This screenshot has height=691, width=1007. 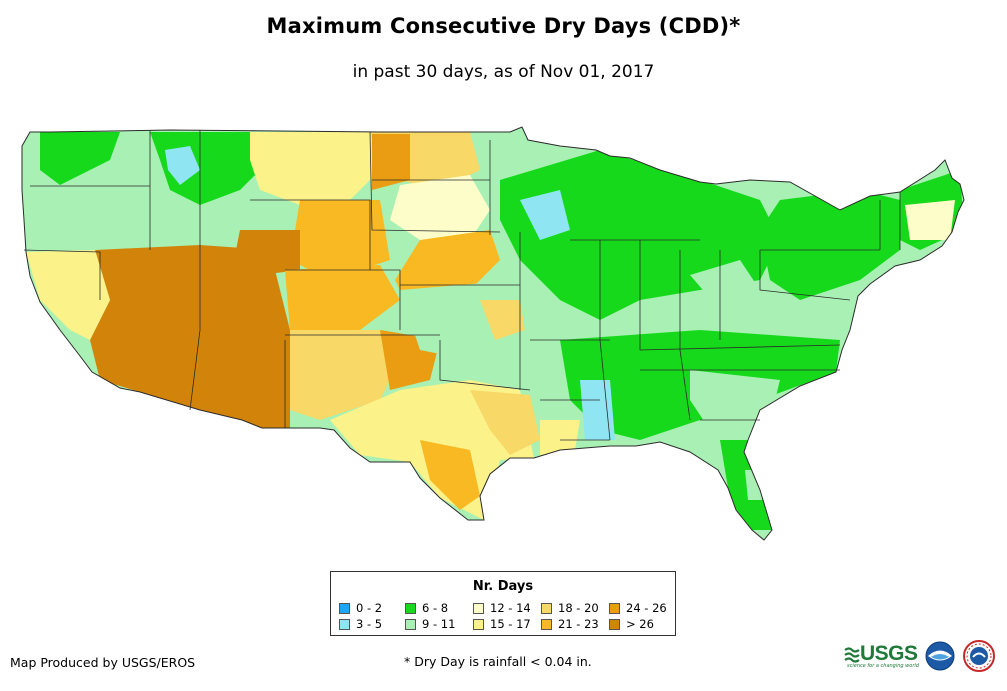 What do you see at coordinates (435, 608) in the screenshot?
I see `legend-label: 6 - 8` at bounding box center [435, 608].